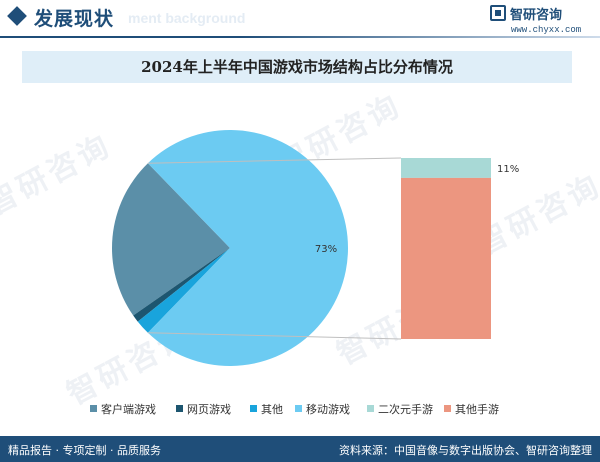 The width and height of the screenshot is (600, 462). What do you see at coordinates (300, 19) in the screenshot?
I see `page-header: ment background 发展现状 智研咨询 www.chyxx.com` at bounding box center [300, 19].